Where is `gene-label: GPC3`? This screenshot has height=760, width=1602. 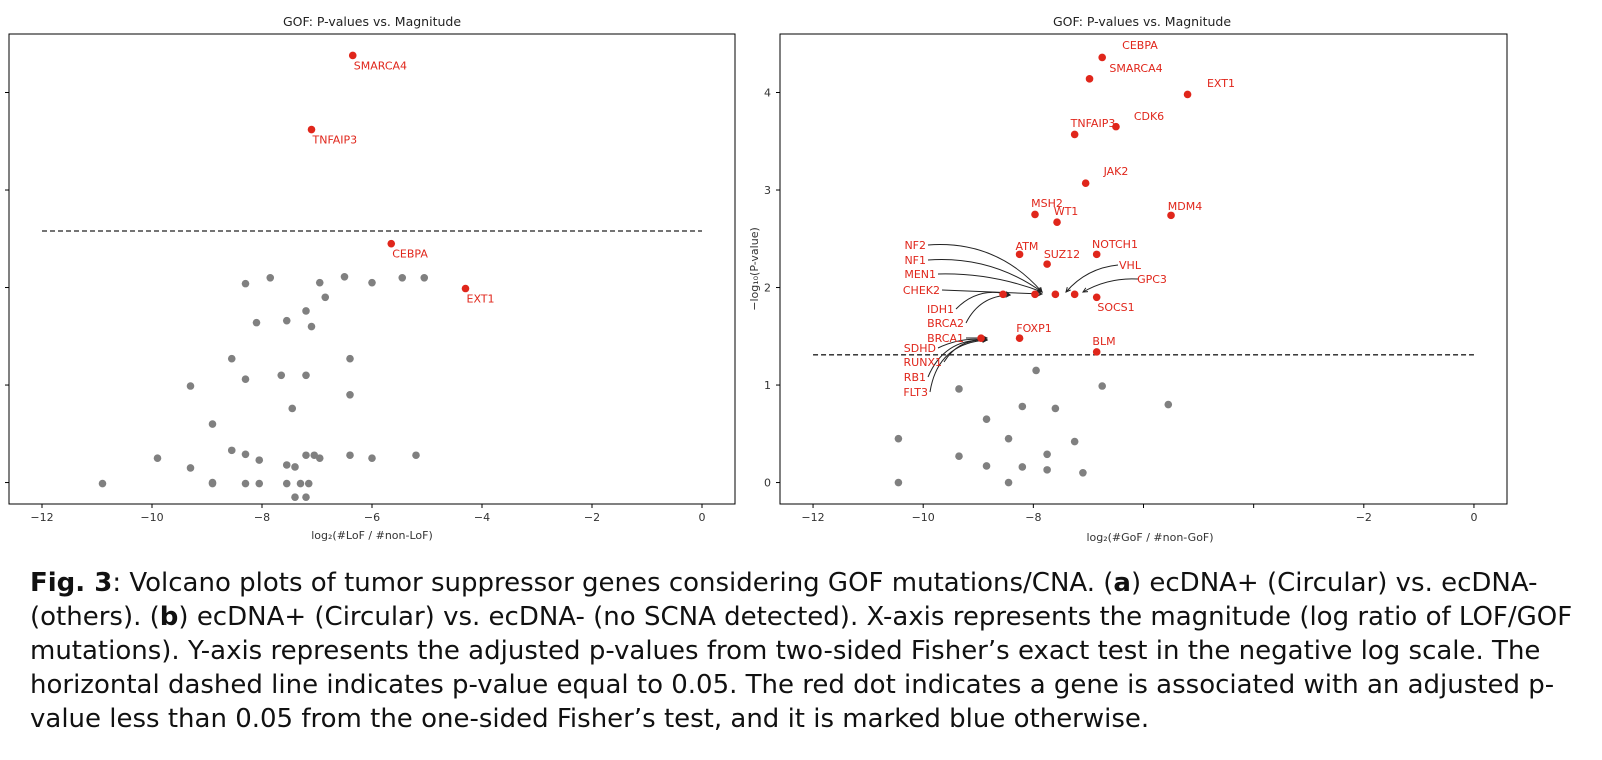
gene-label: GPC3 is located at coordinates (1152, 279).